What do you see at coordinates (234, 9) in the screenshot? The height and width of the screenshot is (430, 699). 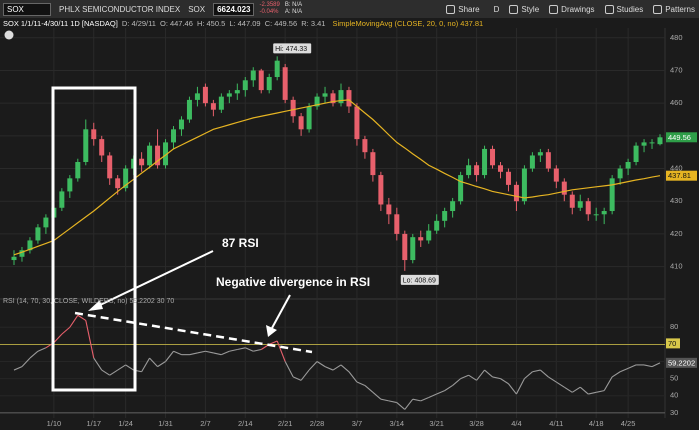 I see `last-price: 6624.023` at bounding box center [234, 9].